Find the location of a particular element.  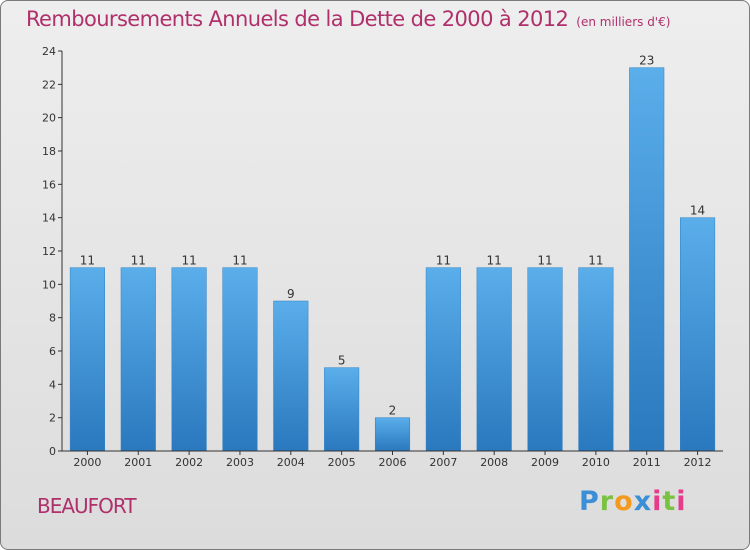

x-tick-label: 2002 is located at coordinates (189, 462).